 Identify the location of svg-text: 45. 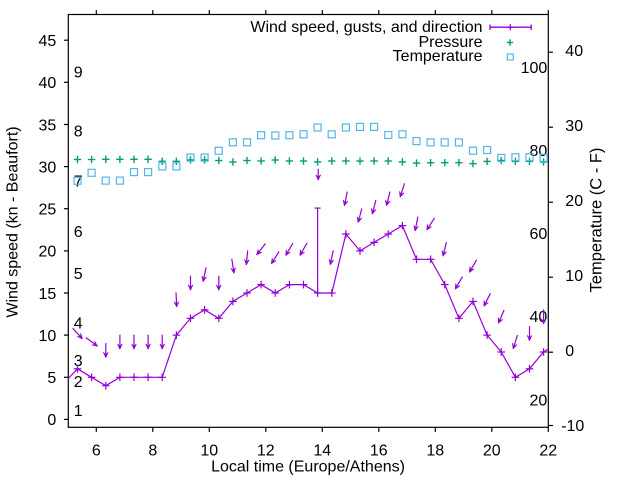
(48, 41).